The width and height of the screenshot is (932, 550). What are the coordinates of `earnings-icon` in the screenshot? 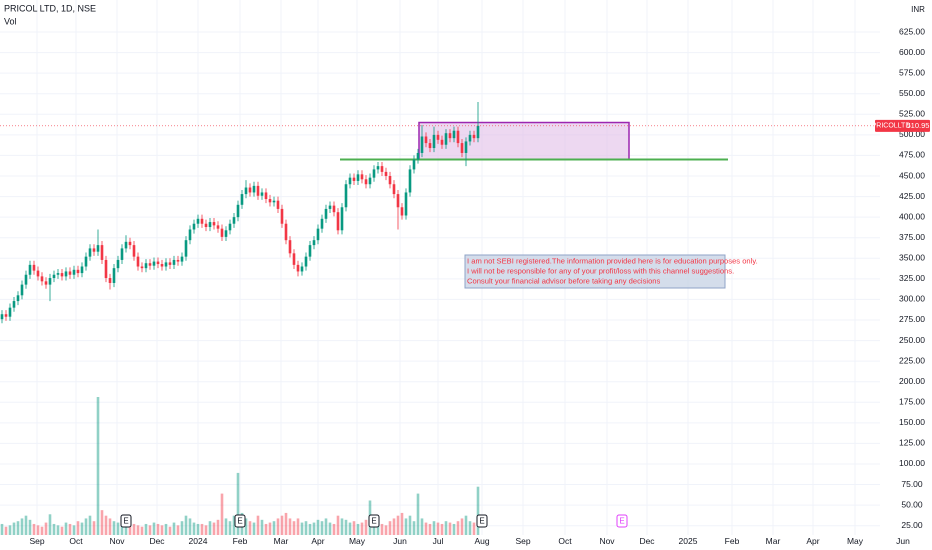 It's located at (482, 521).